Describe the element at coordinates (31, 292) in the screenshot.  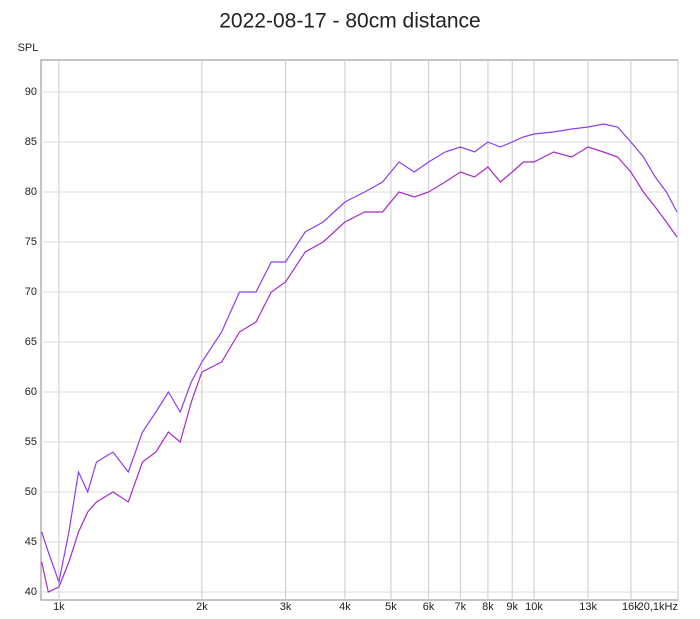
I see `y-tick-label: 70` at that location.